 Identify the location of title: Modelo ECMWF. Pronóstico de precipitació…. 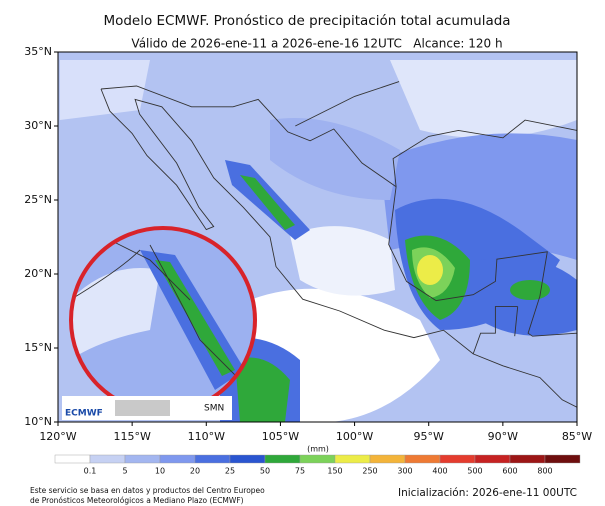
(306, 21).